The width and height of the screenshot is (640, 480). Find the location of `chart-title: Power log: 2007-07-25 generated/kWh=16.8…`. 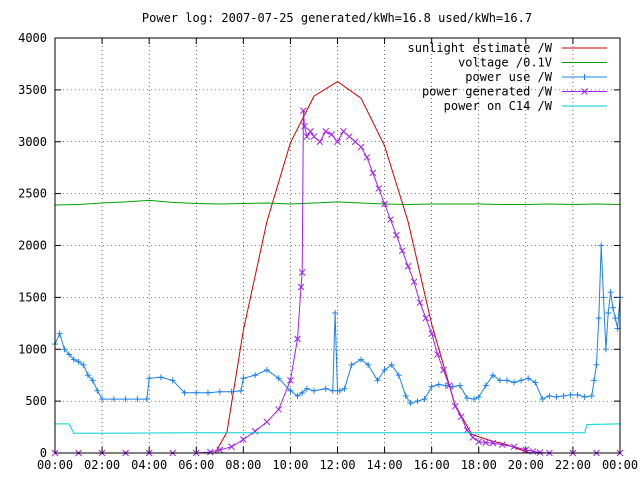

chart-title: Power log: 2007-07-25 generated/kWh=16.8… is located at coordinates (337, 18).